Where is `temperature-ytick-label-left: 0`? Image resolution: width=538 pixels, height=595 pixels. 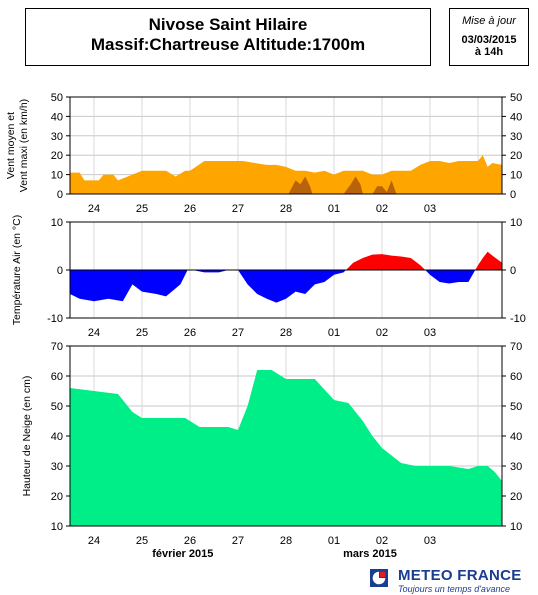 temperature-ytick-label-left: 0 is located at coordinates (60, 271).